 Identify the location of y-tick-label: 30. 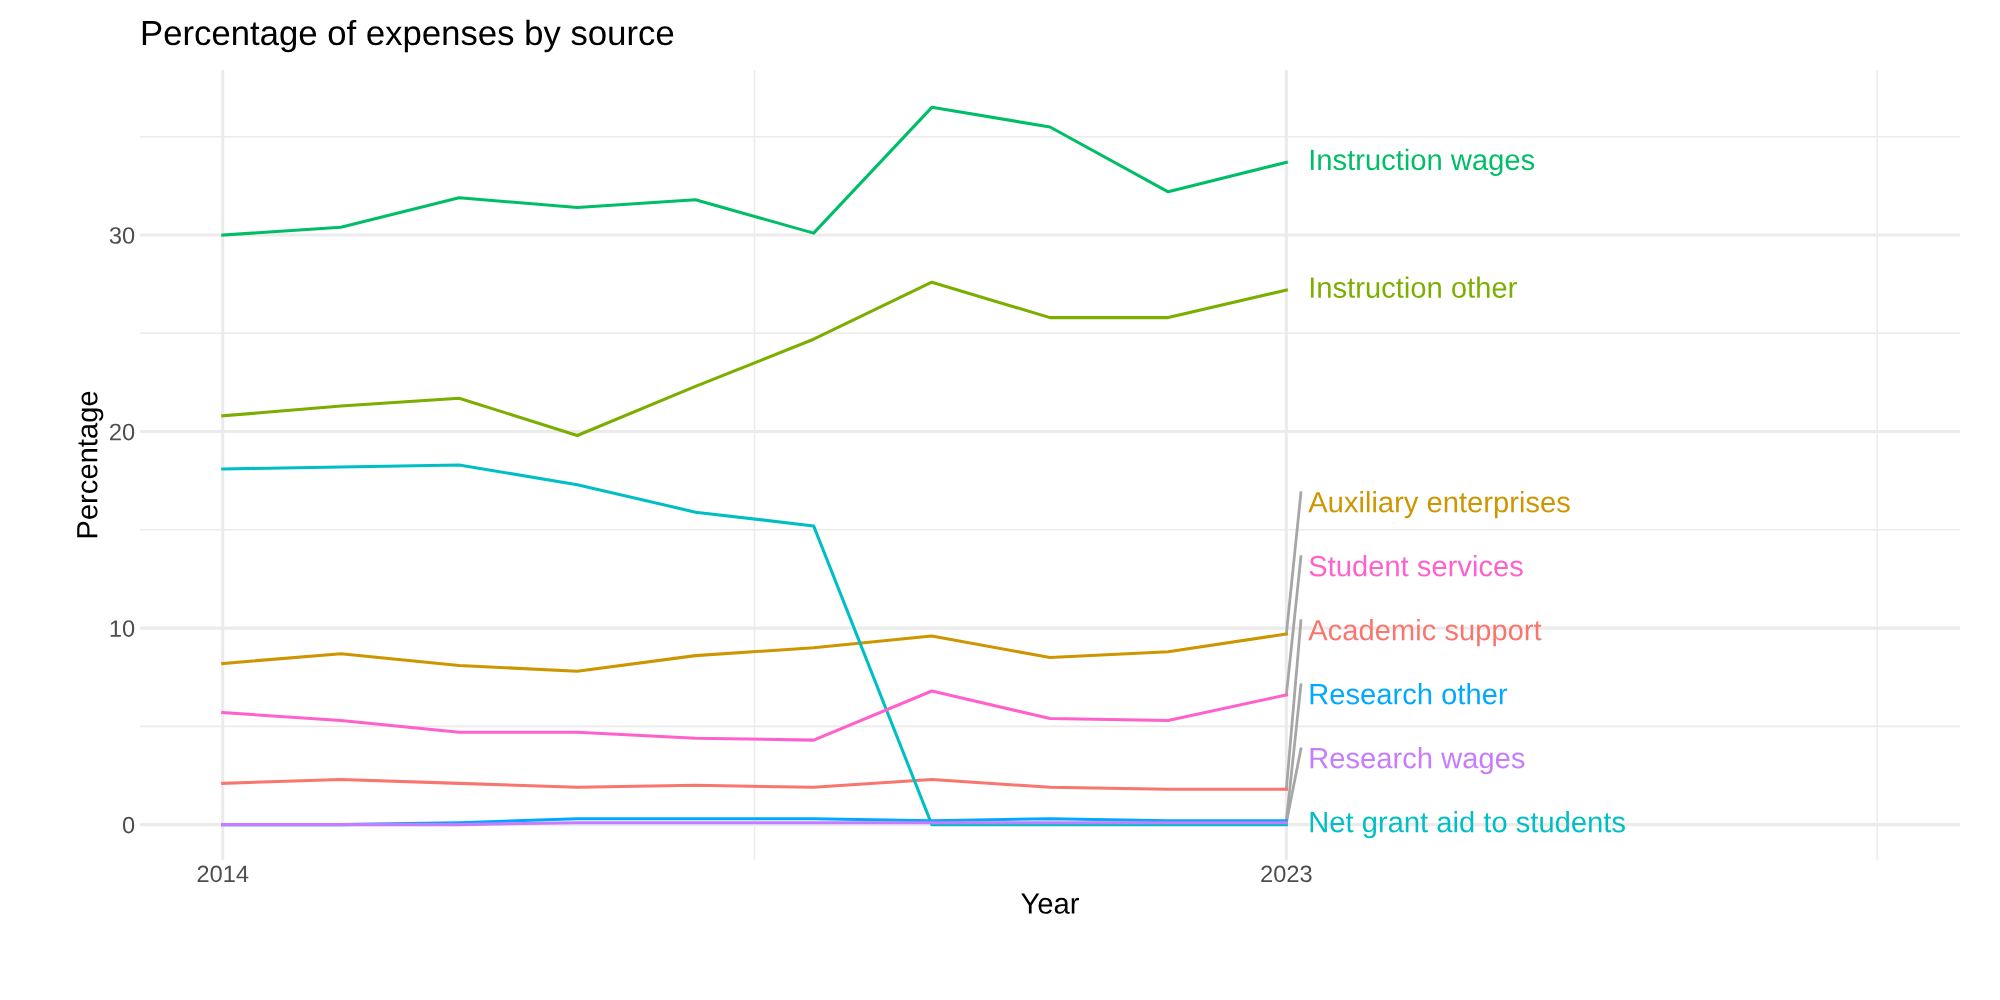
(122, 235).